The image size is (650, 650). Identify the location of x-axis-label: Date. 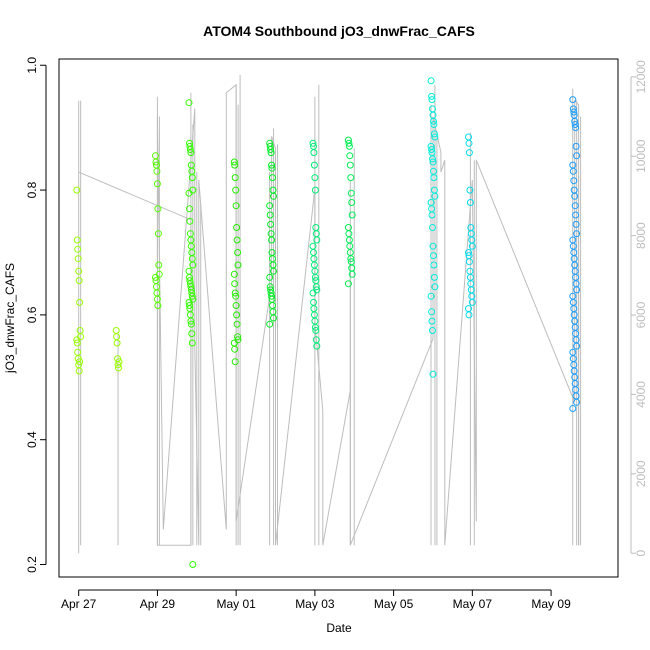
(339, 628).